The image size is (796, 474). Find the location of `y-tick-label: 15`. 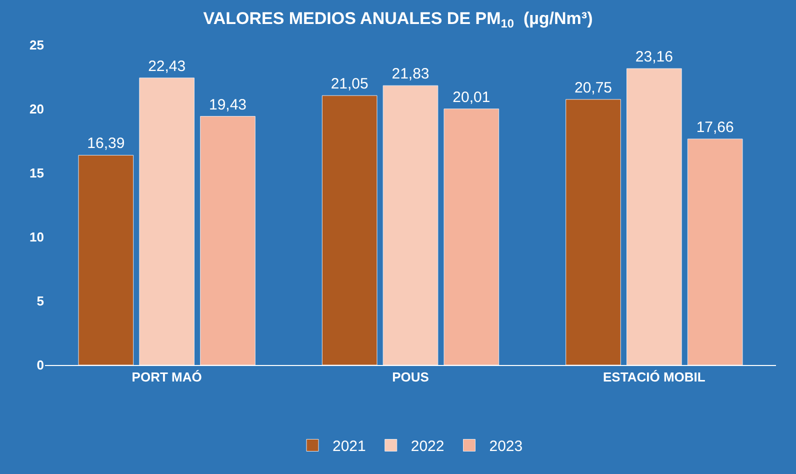

y-tick-label: 15 is located at coordinates (37, 173).